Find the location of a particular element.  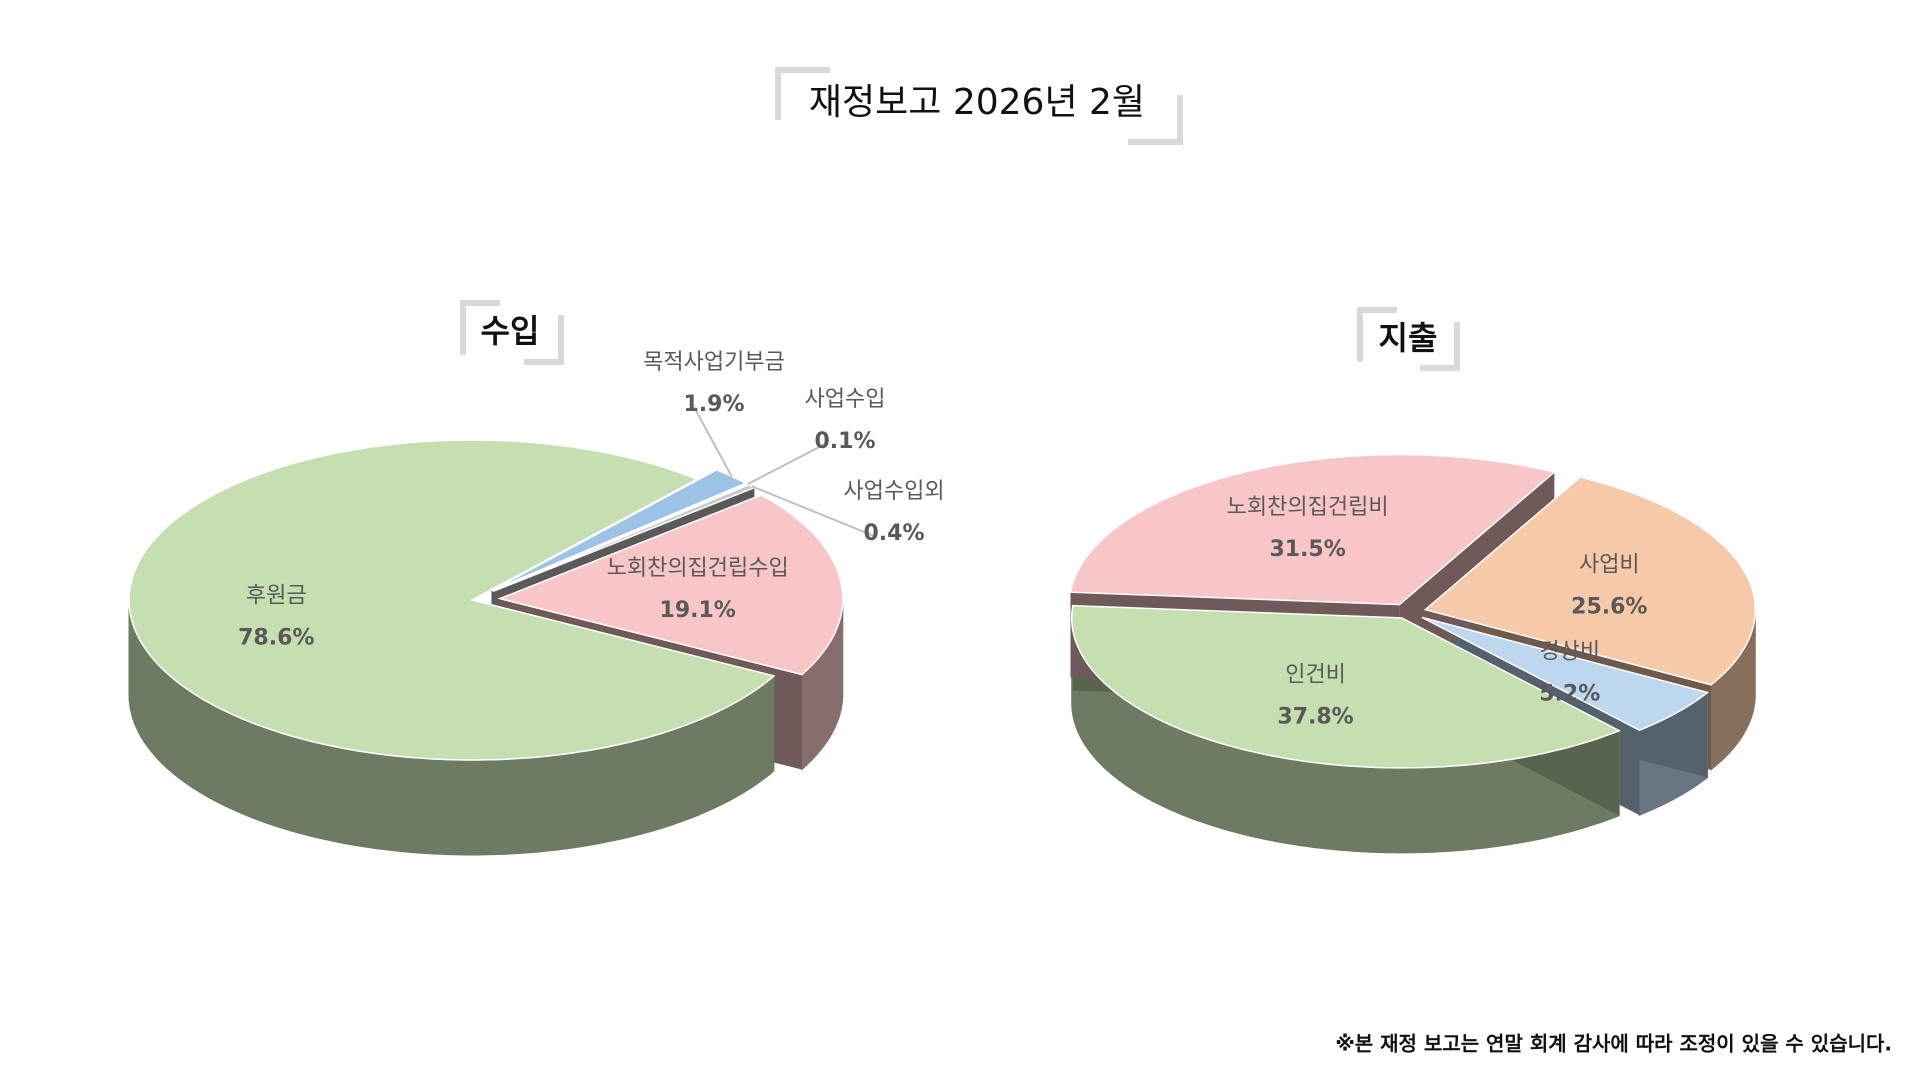

category-label: 경상비 is located at coordinates (1569, 652).